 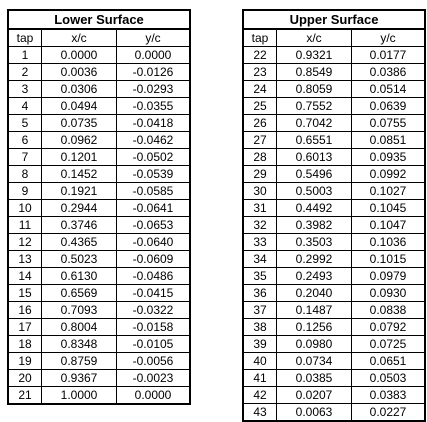 What do you see at coordinates (314, 208) in the screenshot?
I see `xc-cell: 0.4492` at bounding box center [314, 208].